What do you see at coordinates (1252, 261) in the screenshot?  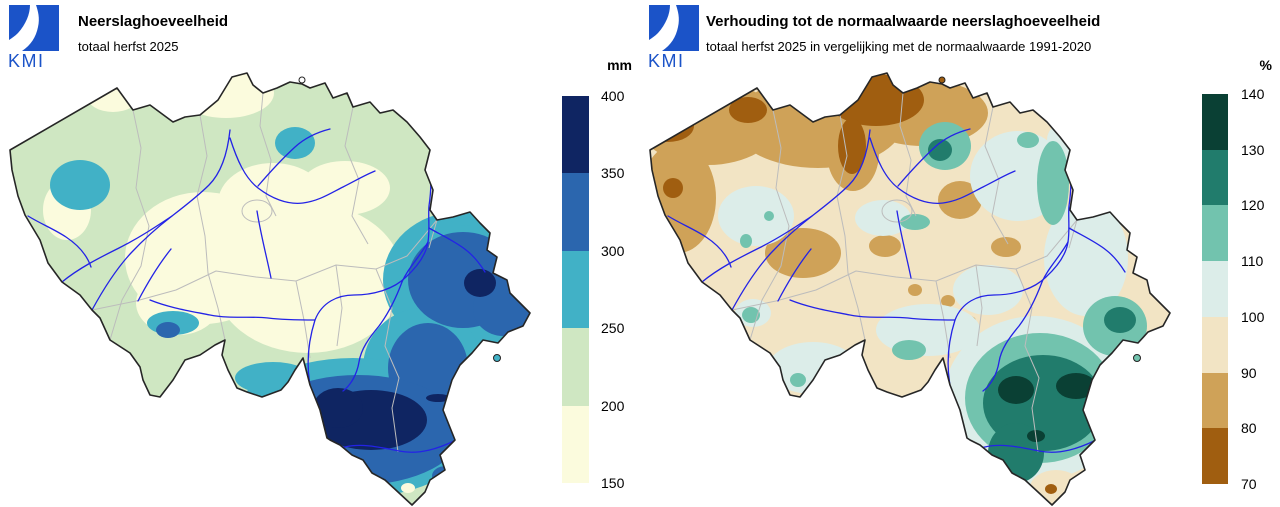 I see `legend-tick: 110` at bounding box center [1252, 261].